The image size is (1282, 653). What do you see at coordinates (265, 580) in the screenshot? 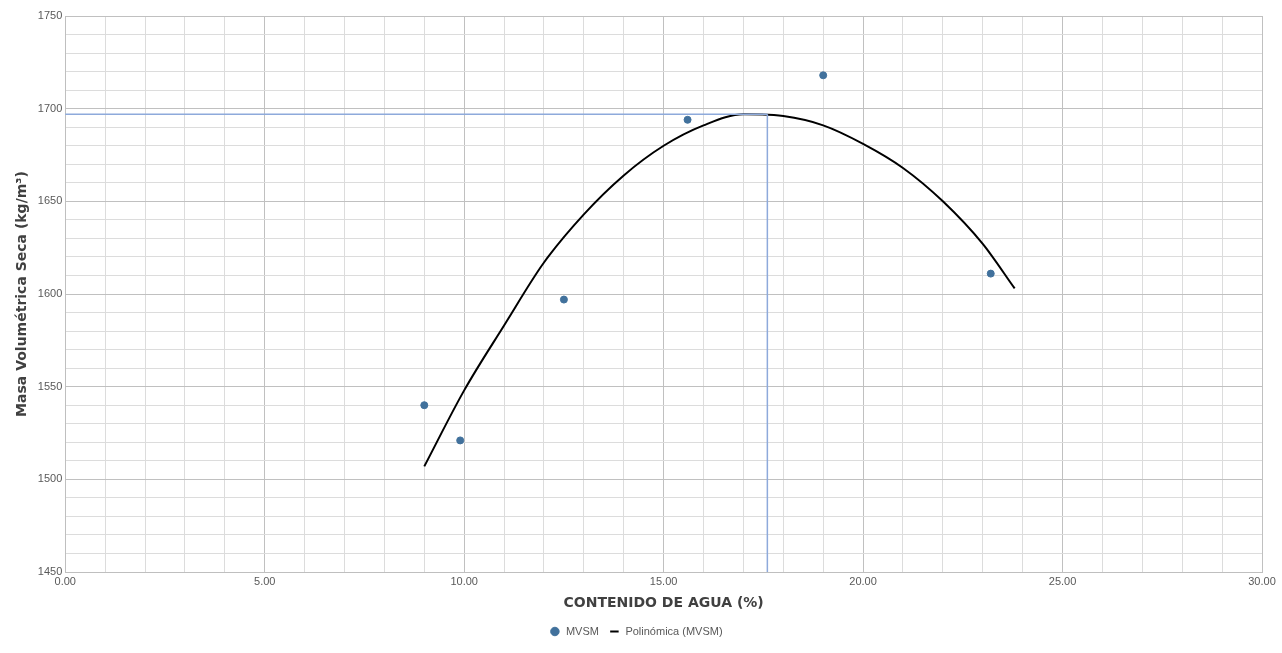
I see `x-tick-label: 5.00` at bounding box center [265, 580].